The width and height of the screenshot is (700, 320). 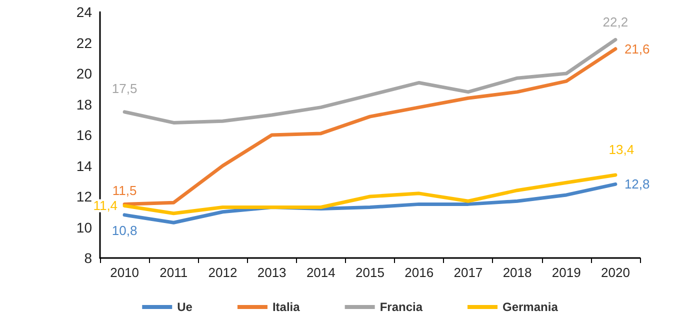 What do you see at coordinates (124, 190) in the screenshot?
I see `data-label: 11,5` at bounding box center [124, 190].